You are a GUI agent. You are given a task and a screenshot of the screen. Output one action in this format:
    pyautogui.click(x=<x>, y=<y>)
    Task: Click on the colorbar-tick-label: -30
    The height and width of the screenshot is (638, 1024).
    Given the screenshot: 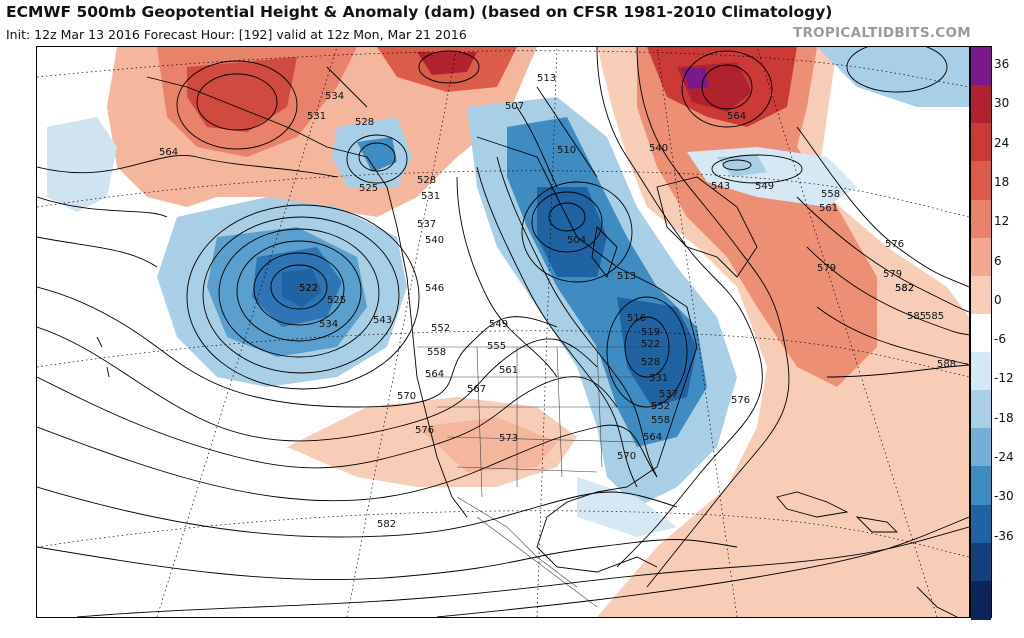 What is the action you would take?
    pyautogui.click(x=1004, y=496)
    